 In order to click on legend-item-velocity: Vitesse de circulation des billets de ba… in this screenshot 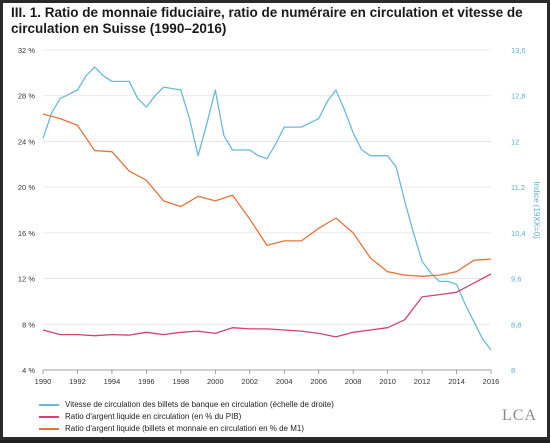, I will do `click(259, 405)`.